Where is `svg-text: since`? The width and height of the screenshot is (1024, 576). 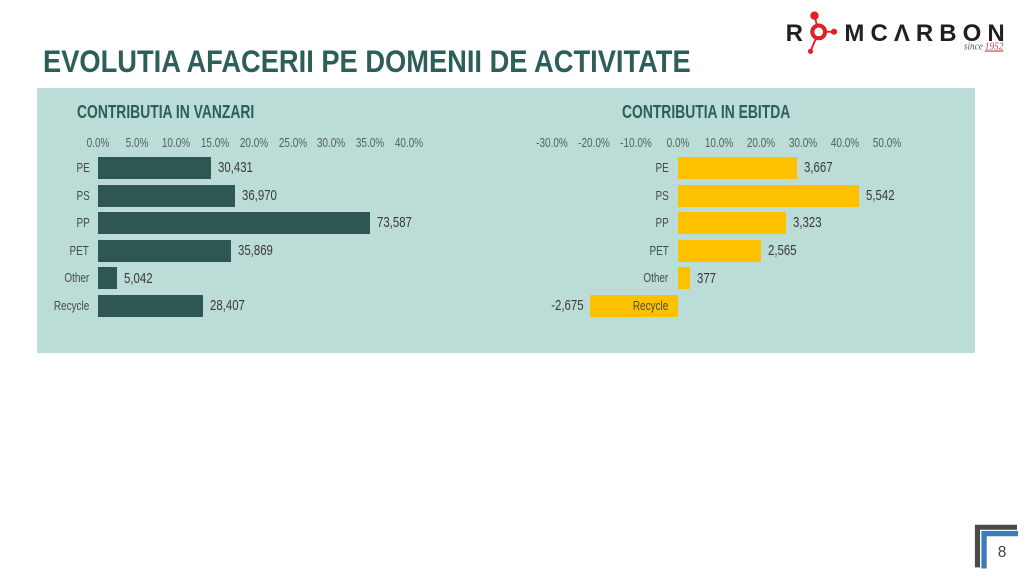
svg-text: since is located at coordinates (973, 47).